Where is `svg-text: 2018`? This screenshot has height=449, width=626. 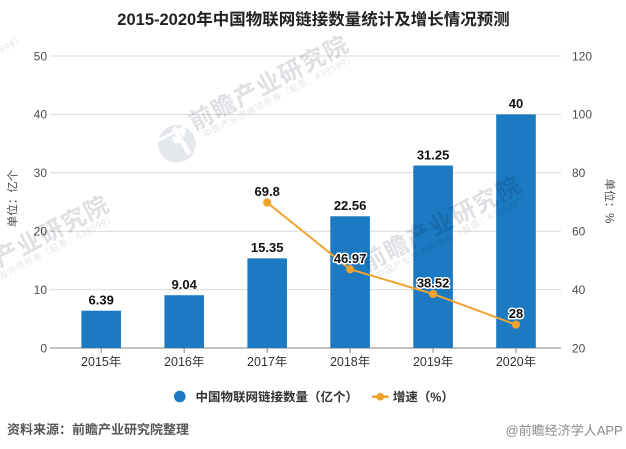 svg-text: 2018 is located at coordinates (344, 362).